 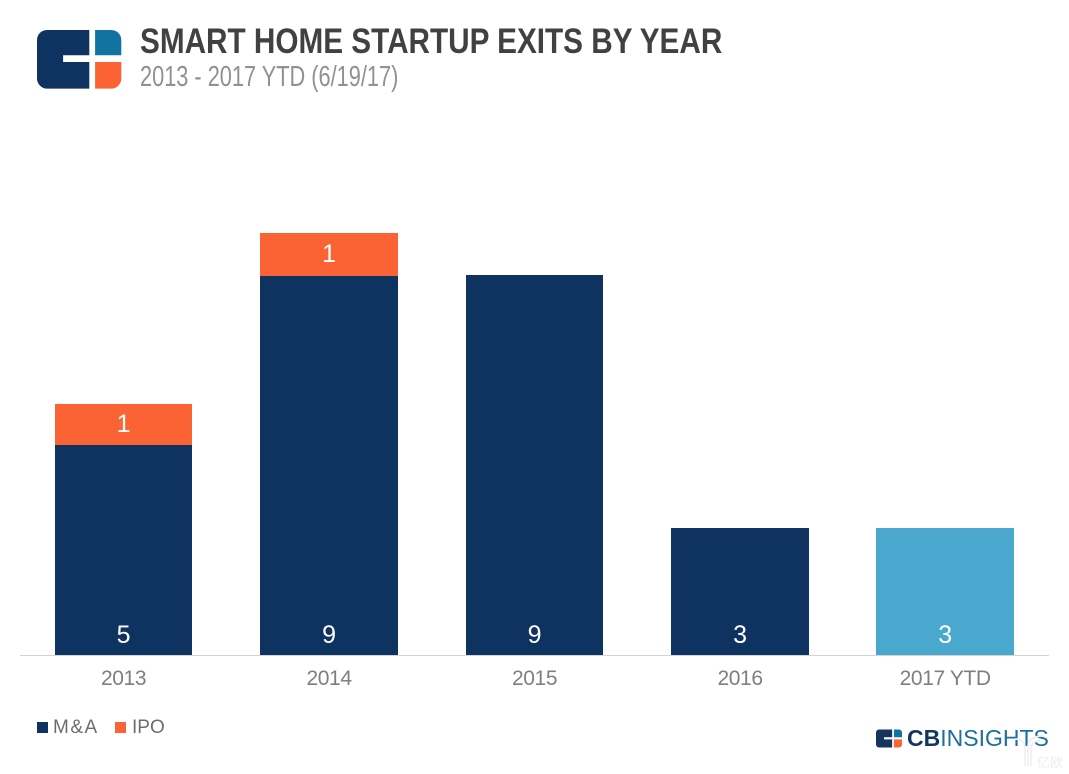 I want to click on svg-text: 亿欧, so click(x=1050, y=762).